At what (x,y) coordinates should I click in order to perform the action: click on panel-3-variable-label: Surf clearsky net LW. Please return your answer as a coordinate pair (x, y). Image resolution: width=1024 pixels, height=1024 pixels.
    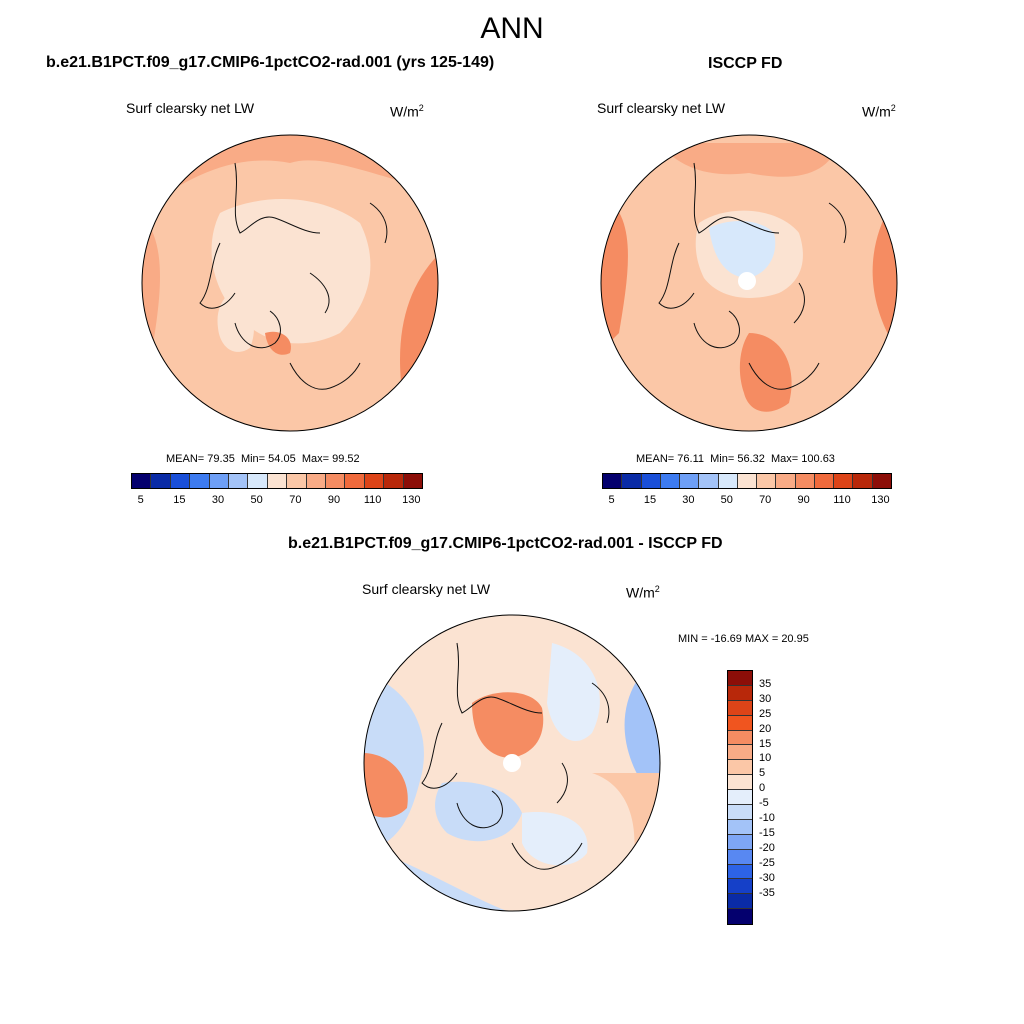
    Looking at the image, I should click on (426, 589).